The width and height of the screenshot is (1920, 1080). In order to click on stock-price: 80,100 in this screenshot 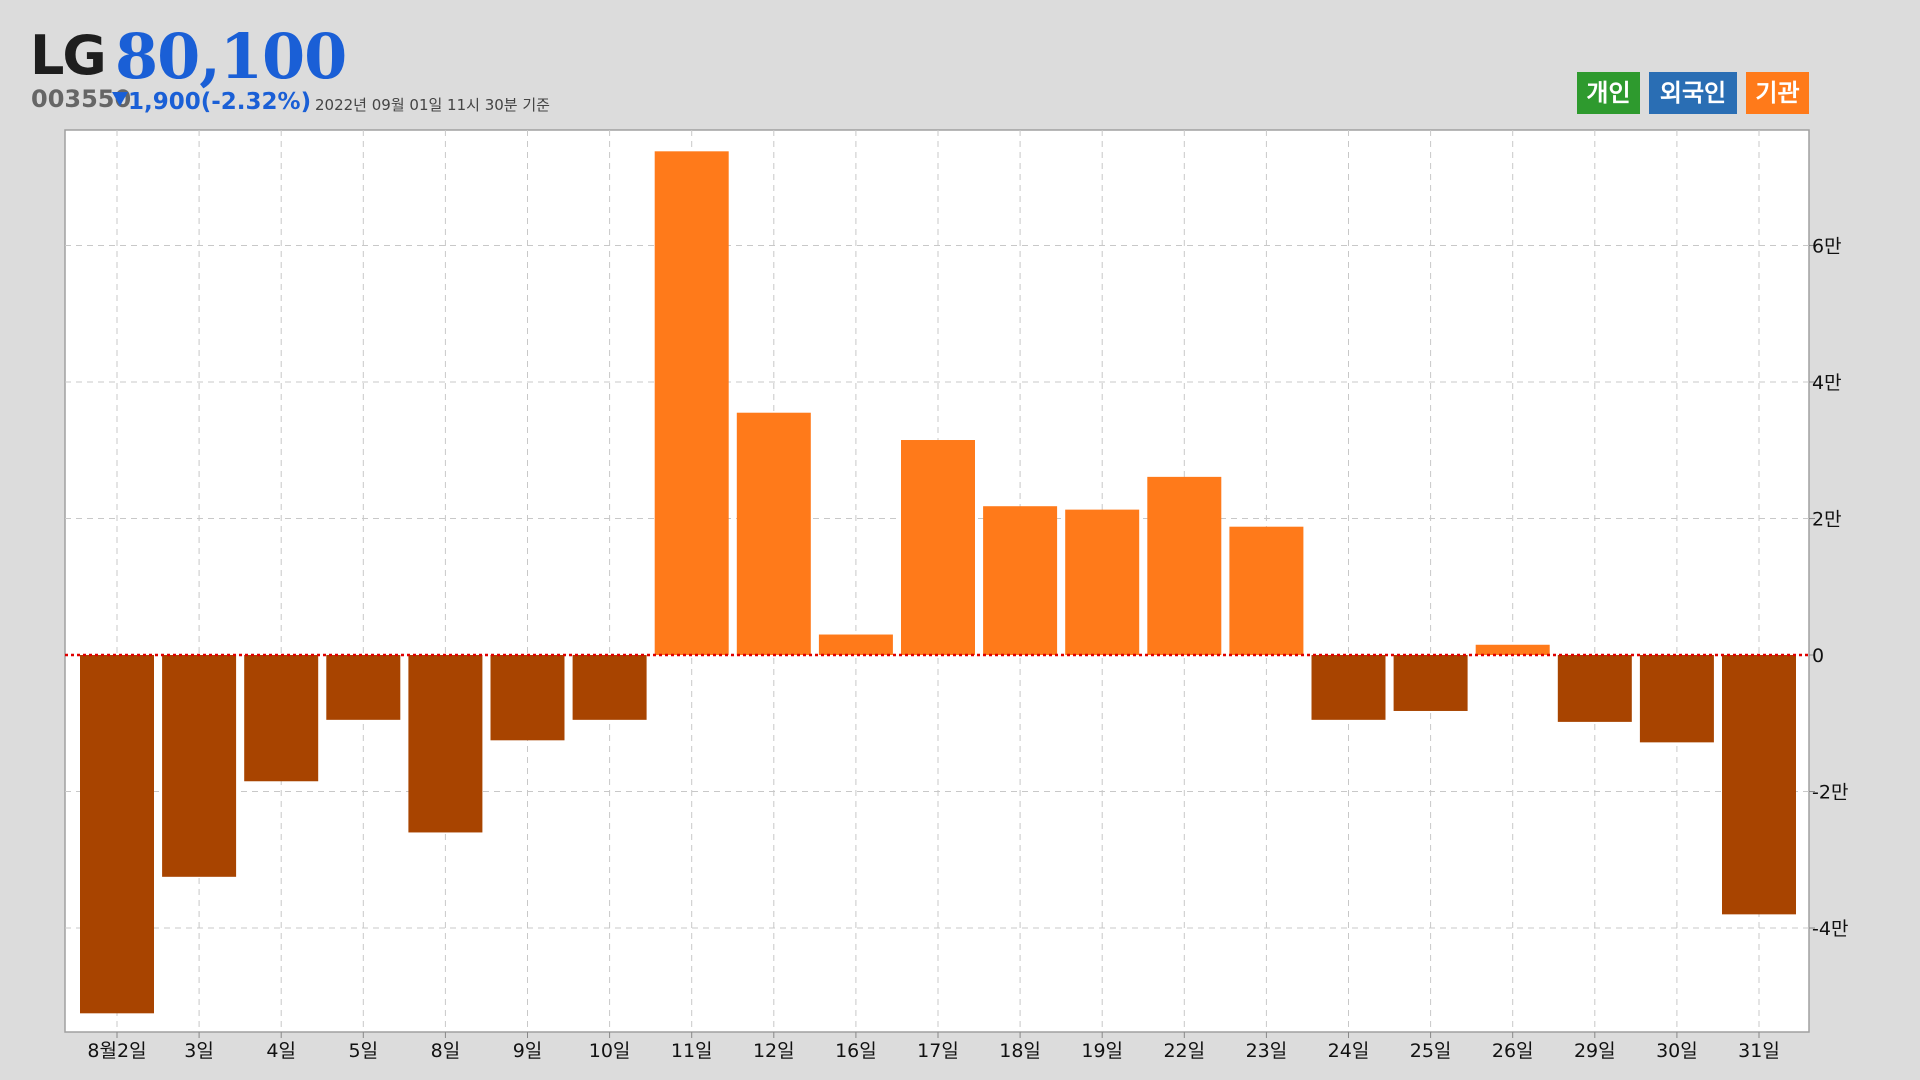, I will do `click(231, 56)`.